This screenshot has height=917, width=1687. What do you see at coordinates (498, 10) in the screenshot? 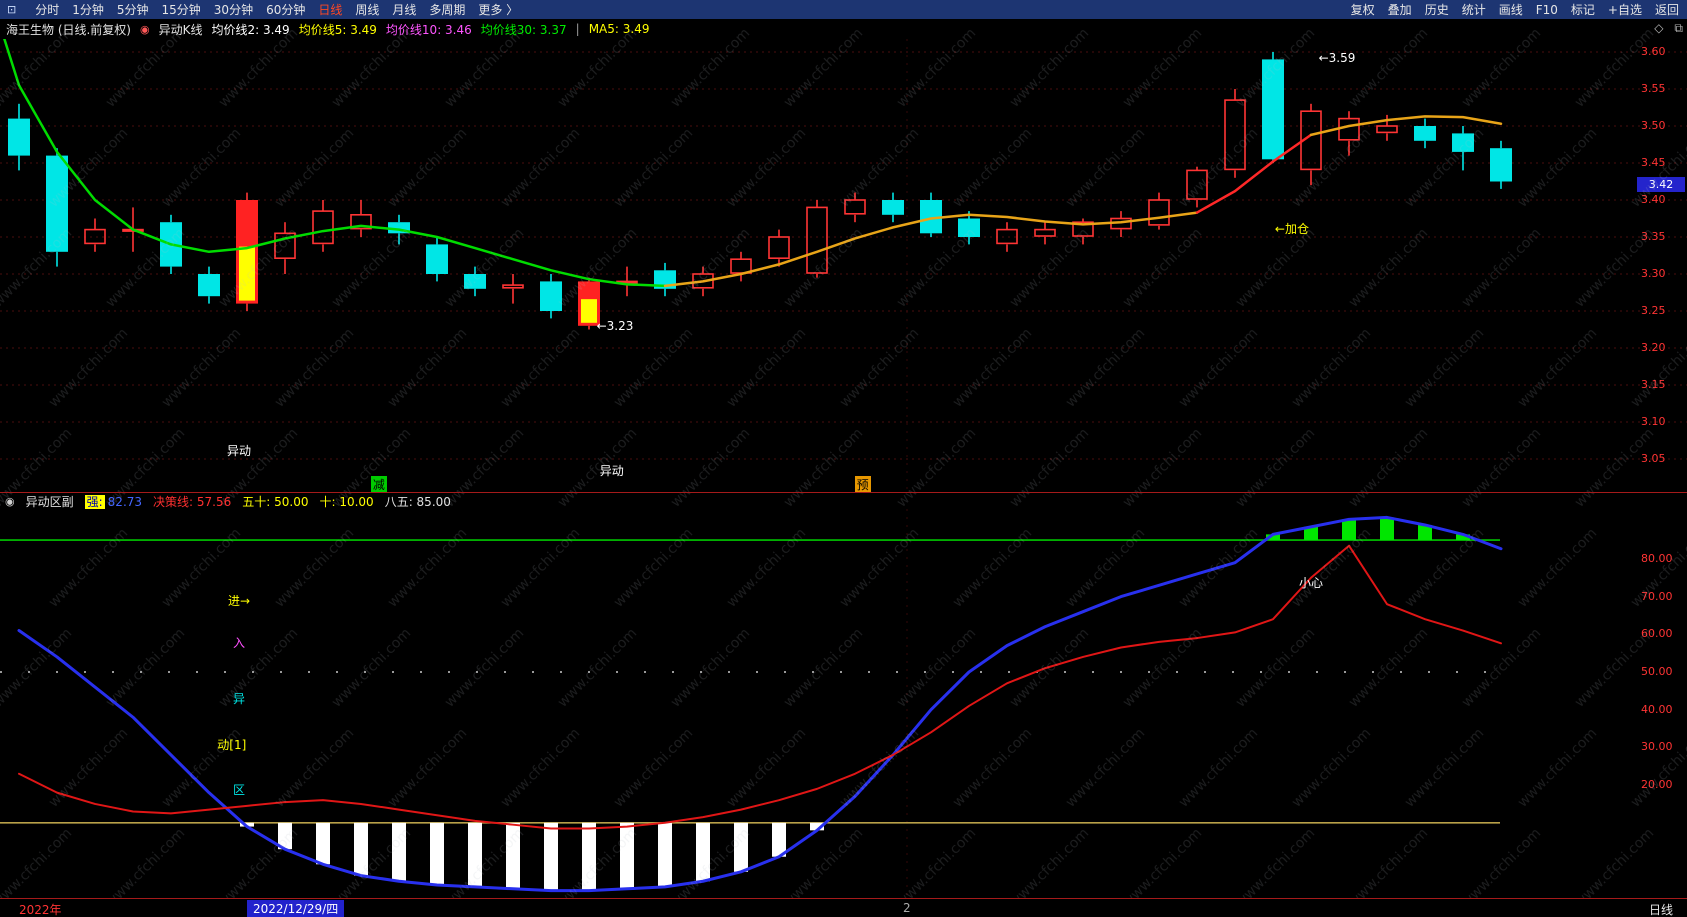
I see `timeframe-item: 更多 〉` at bounding box center [498, 10].